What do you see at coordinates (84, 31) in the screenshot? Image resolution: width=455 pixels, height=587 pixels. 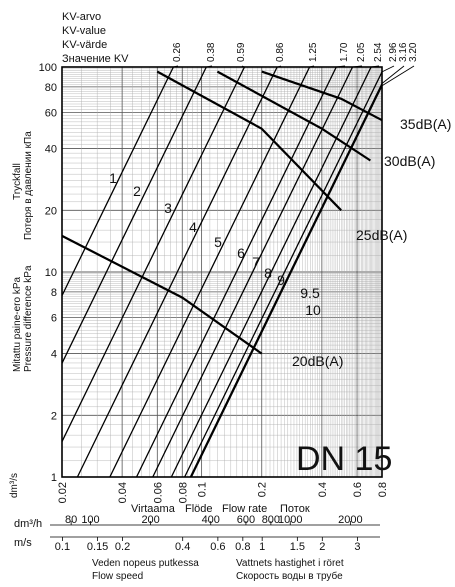 I see `kv-header-2: KV-value` at bounding box center [84, 31].